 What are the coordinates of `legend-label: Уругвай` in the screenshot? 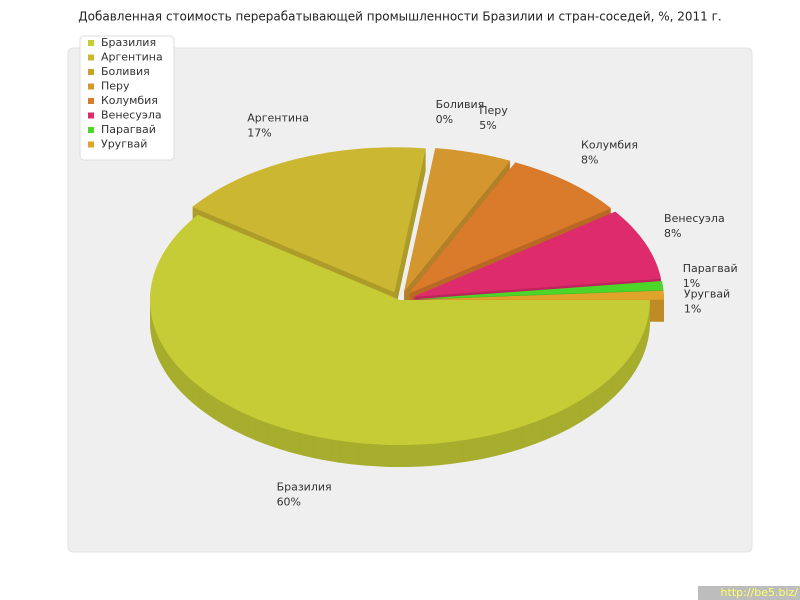 It's located at (124, 144).